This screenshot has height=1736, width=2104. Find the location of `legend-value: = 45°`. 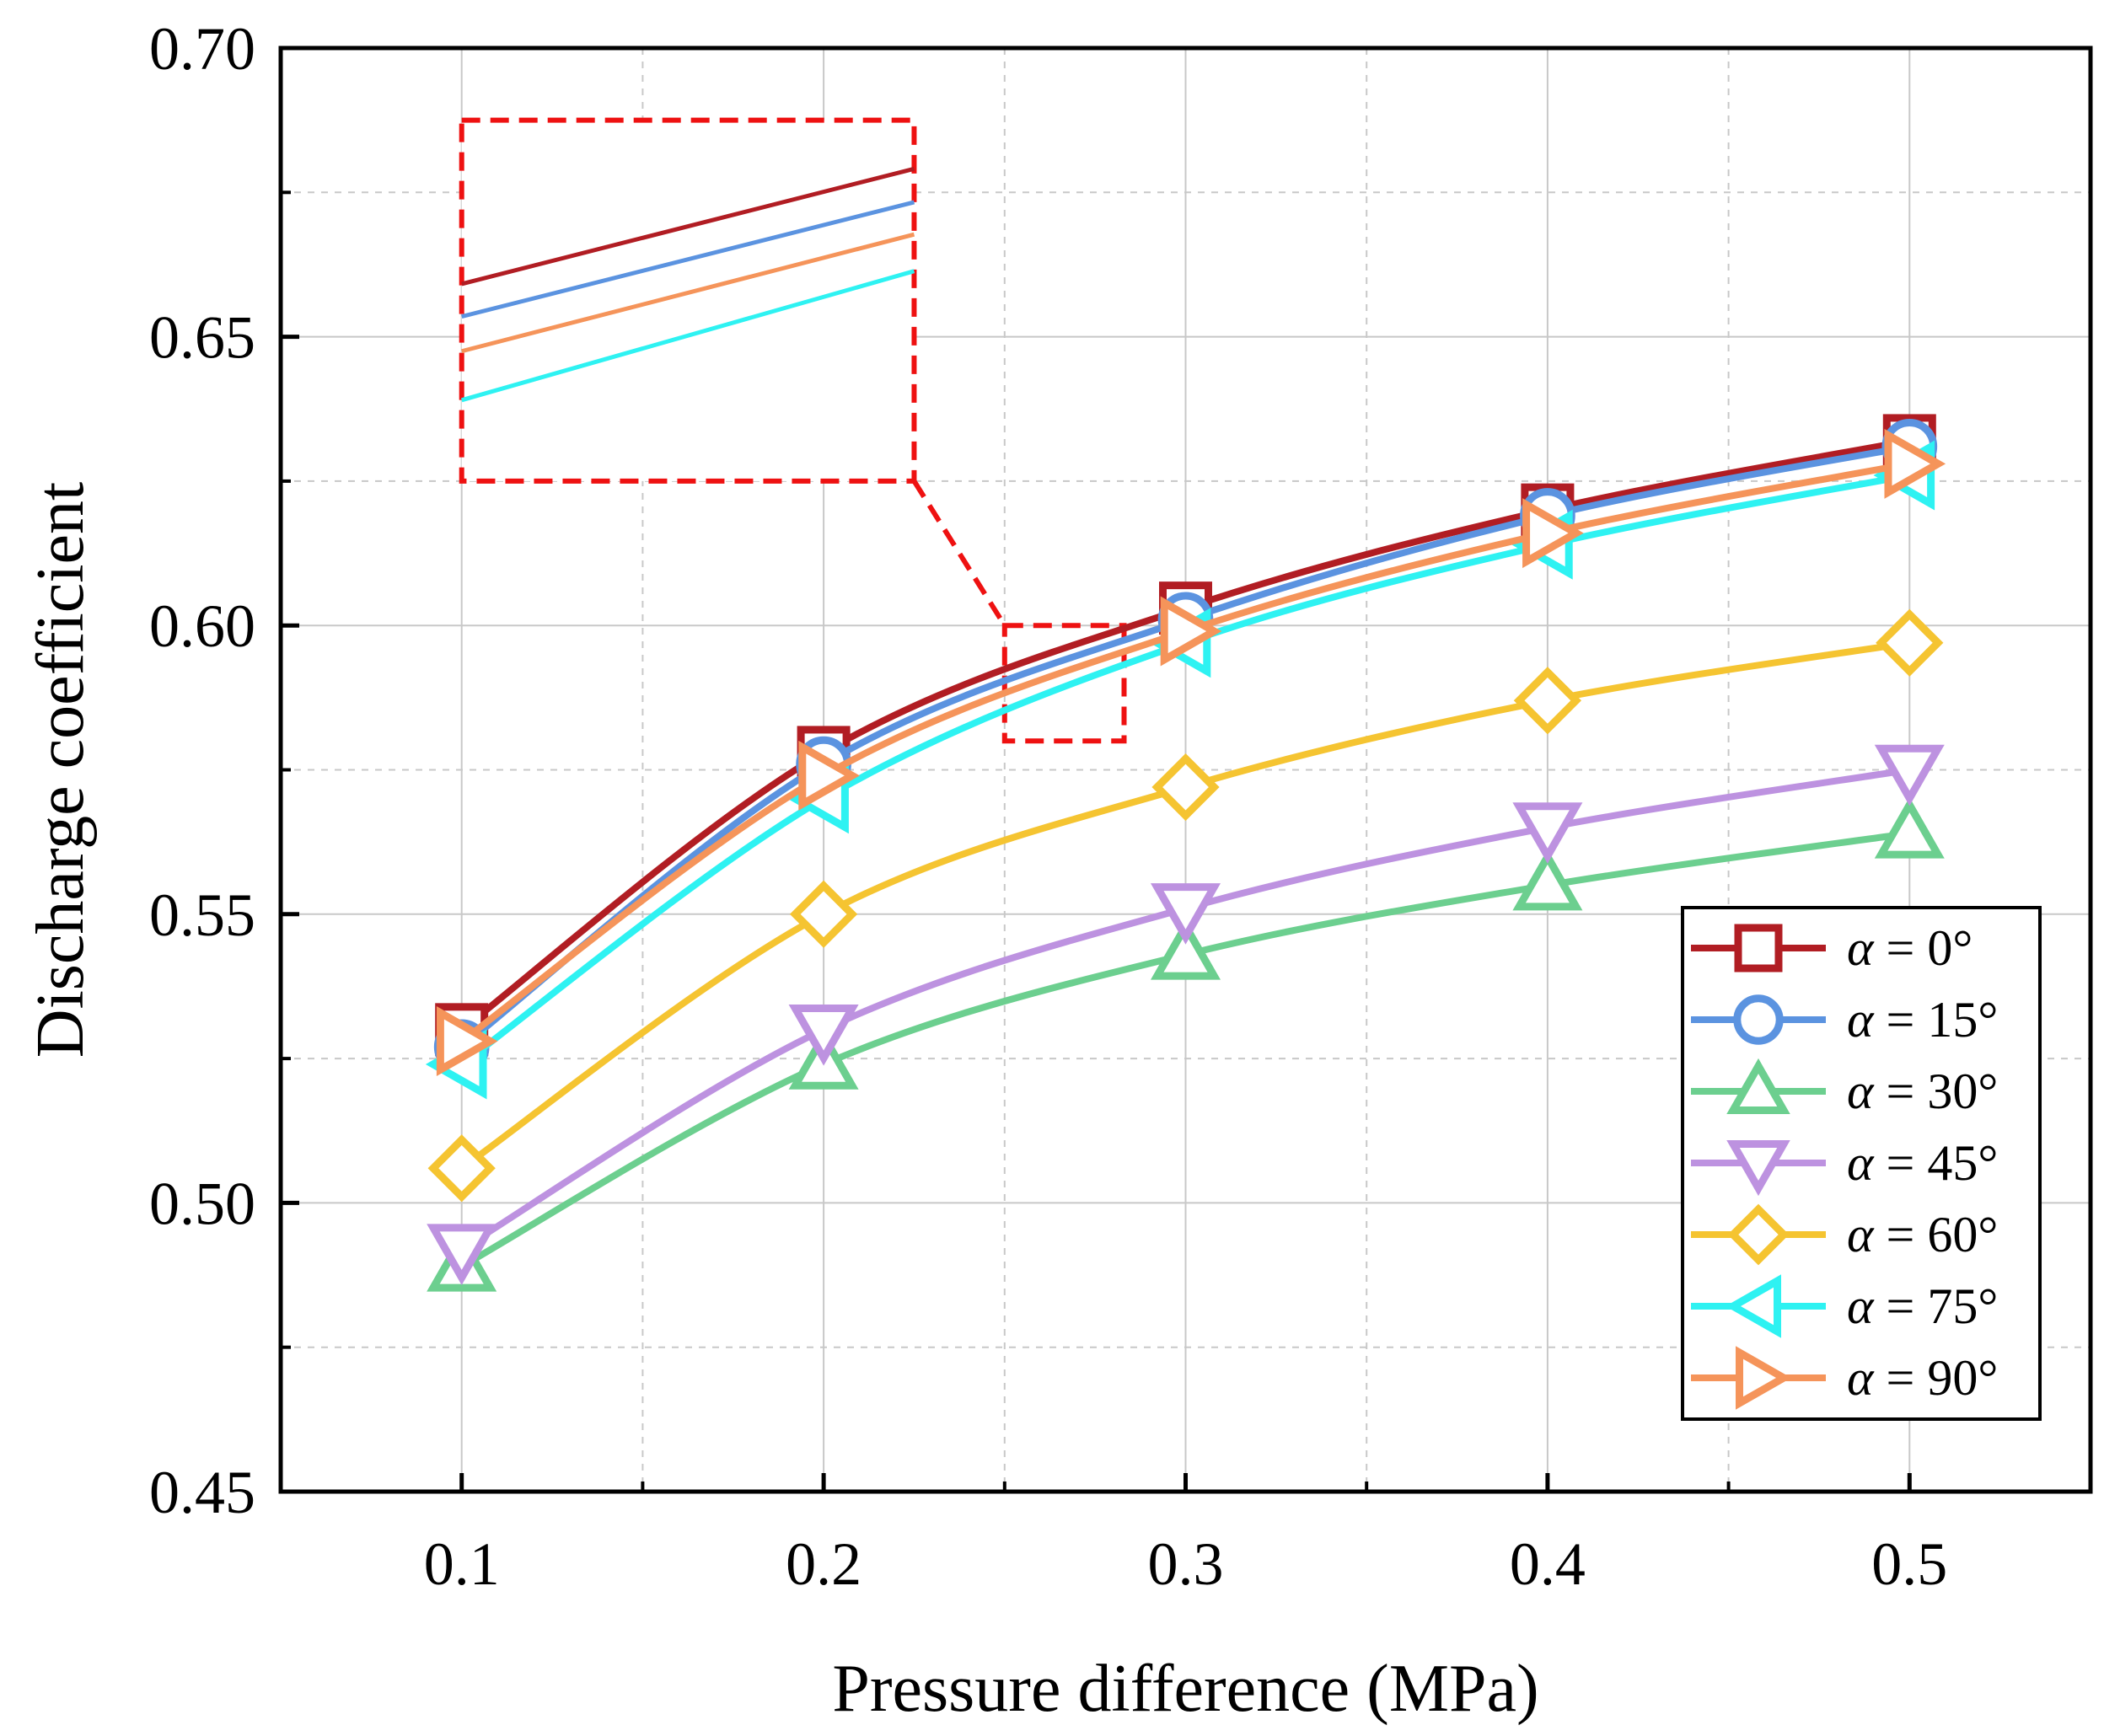

legend-value: = 45° is located at coordinates (1936, 1163).